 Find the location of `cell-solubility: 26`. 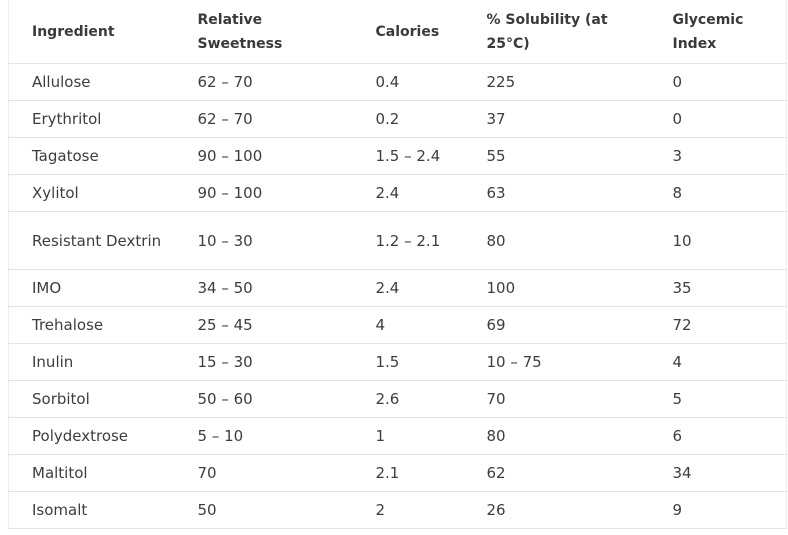

cell-solubility: 26 is located at coordinates (555, 510).